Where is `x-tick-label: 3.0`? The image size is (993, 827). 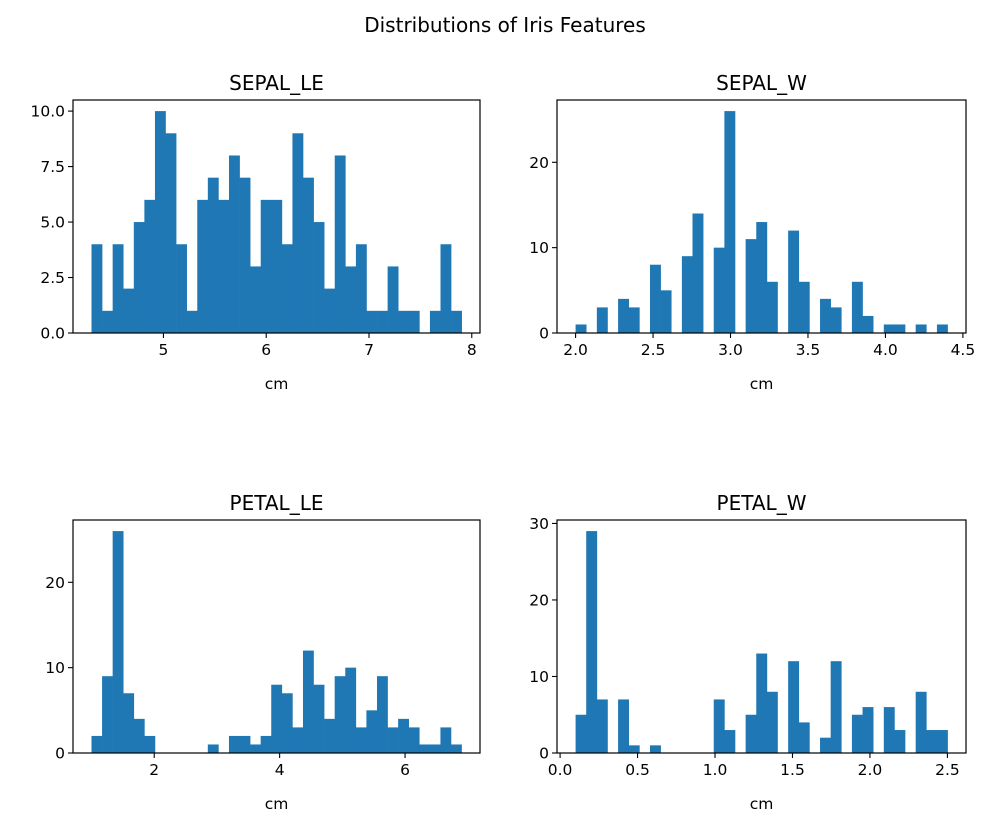
x-tick-label: 3.0 is located at coordinates (730, 350).